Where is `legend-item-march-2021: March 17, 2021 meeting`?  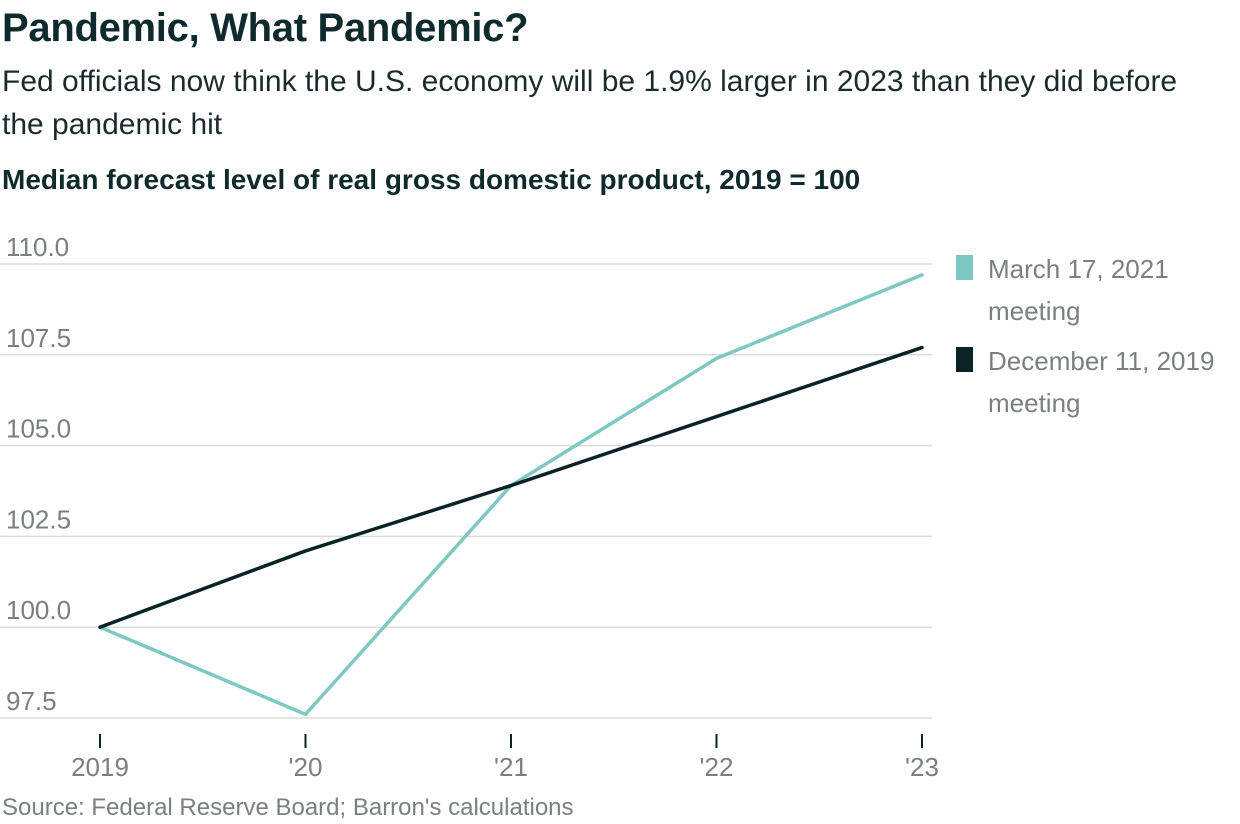 legend-item-march-2021: March 17, 2021 meeting is located at coordinates (1096, 290).